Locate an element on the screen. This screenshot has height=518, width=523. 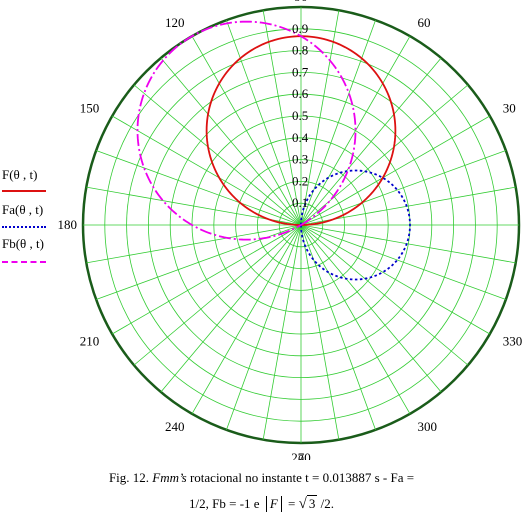
legend-swatch-fa is located at coordinates (24, 227).